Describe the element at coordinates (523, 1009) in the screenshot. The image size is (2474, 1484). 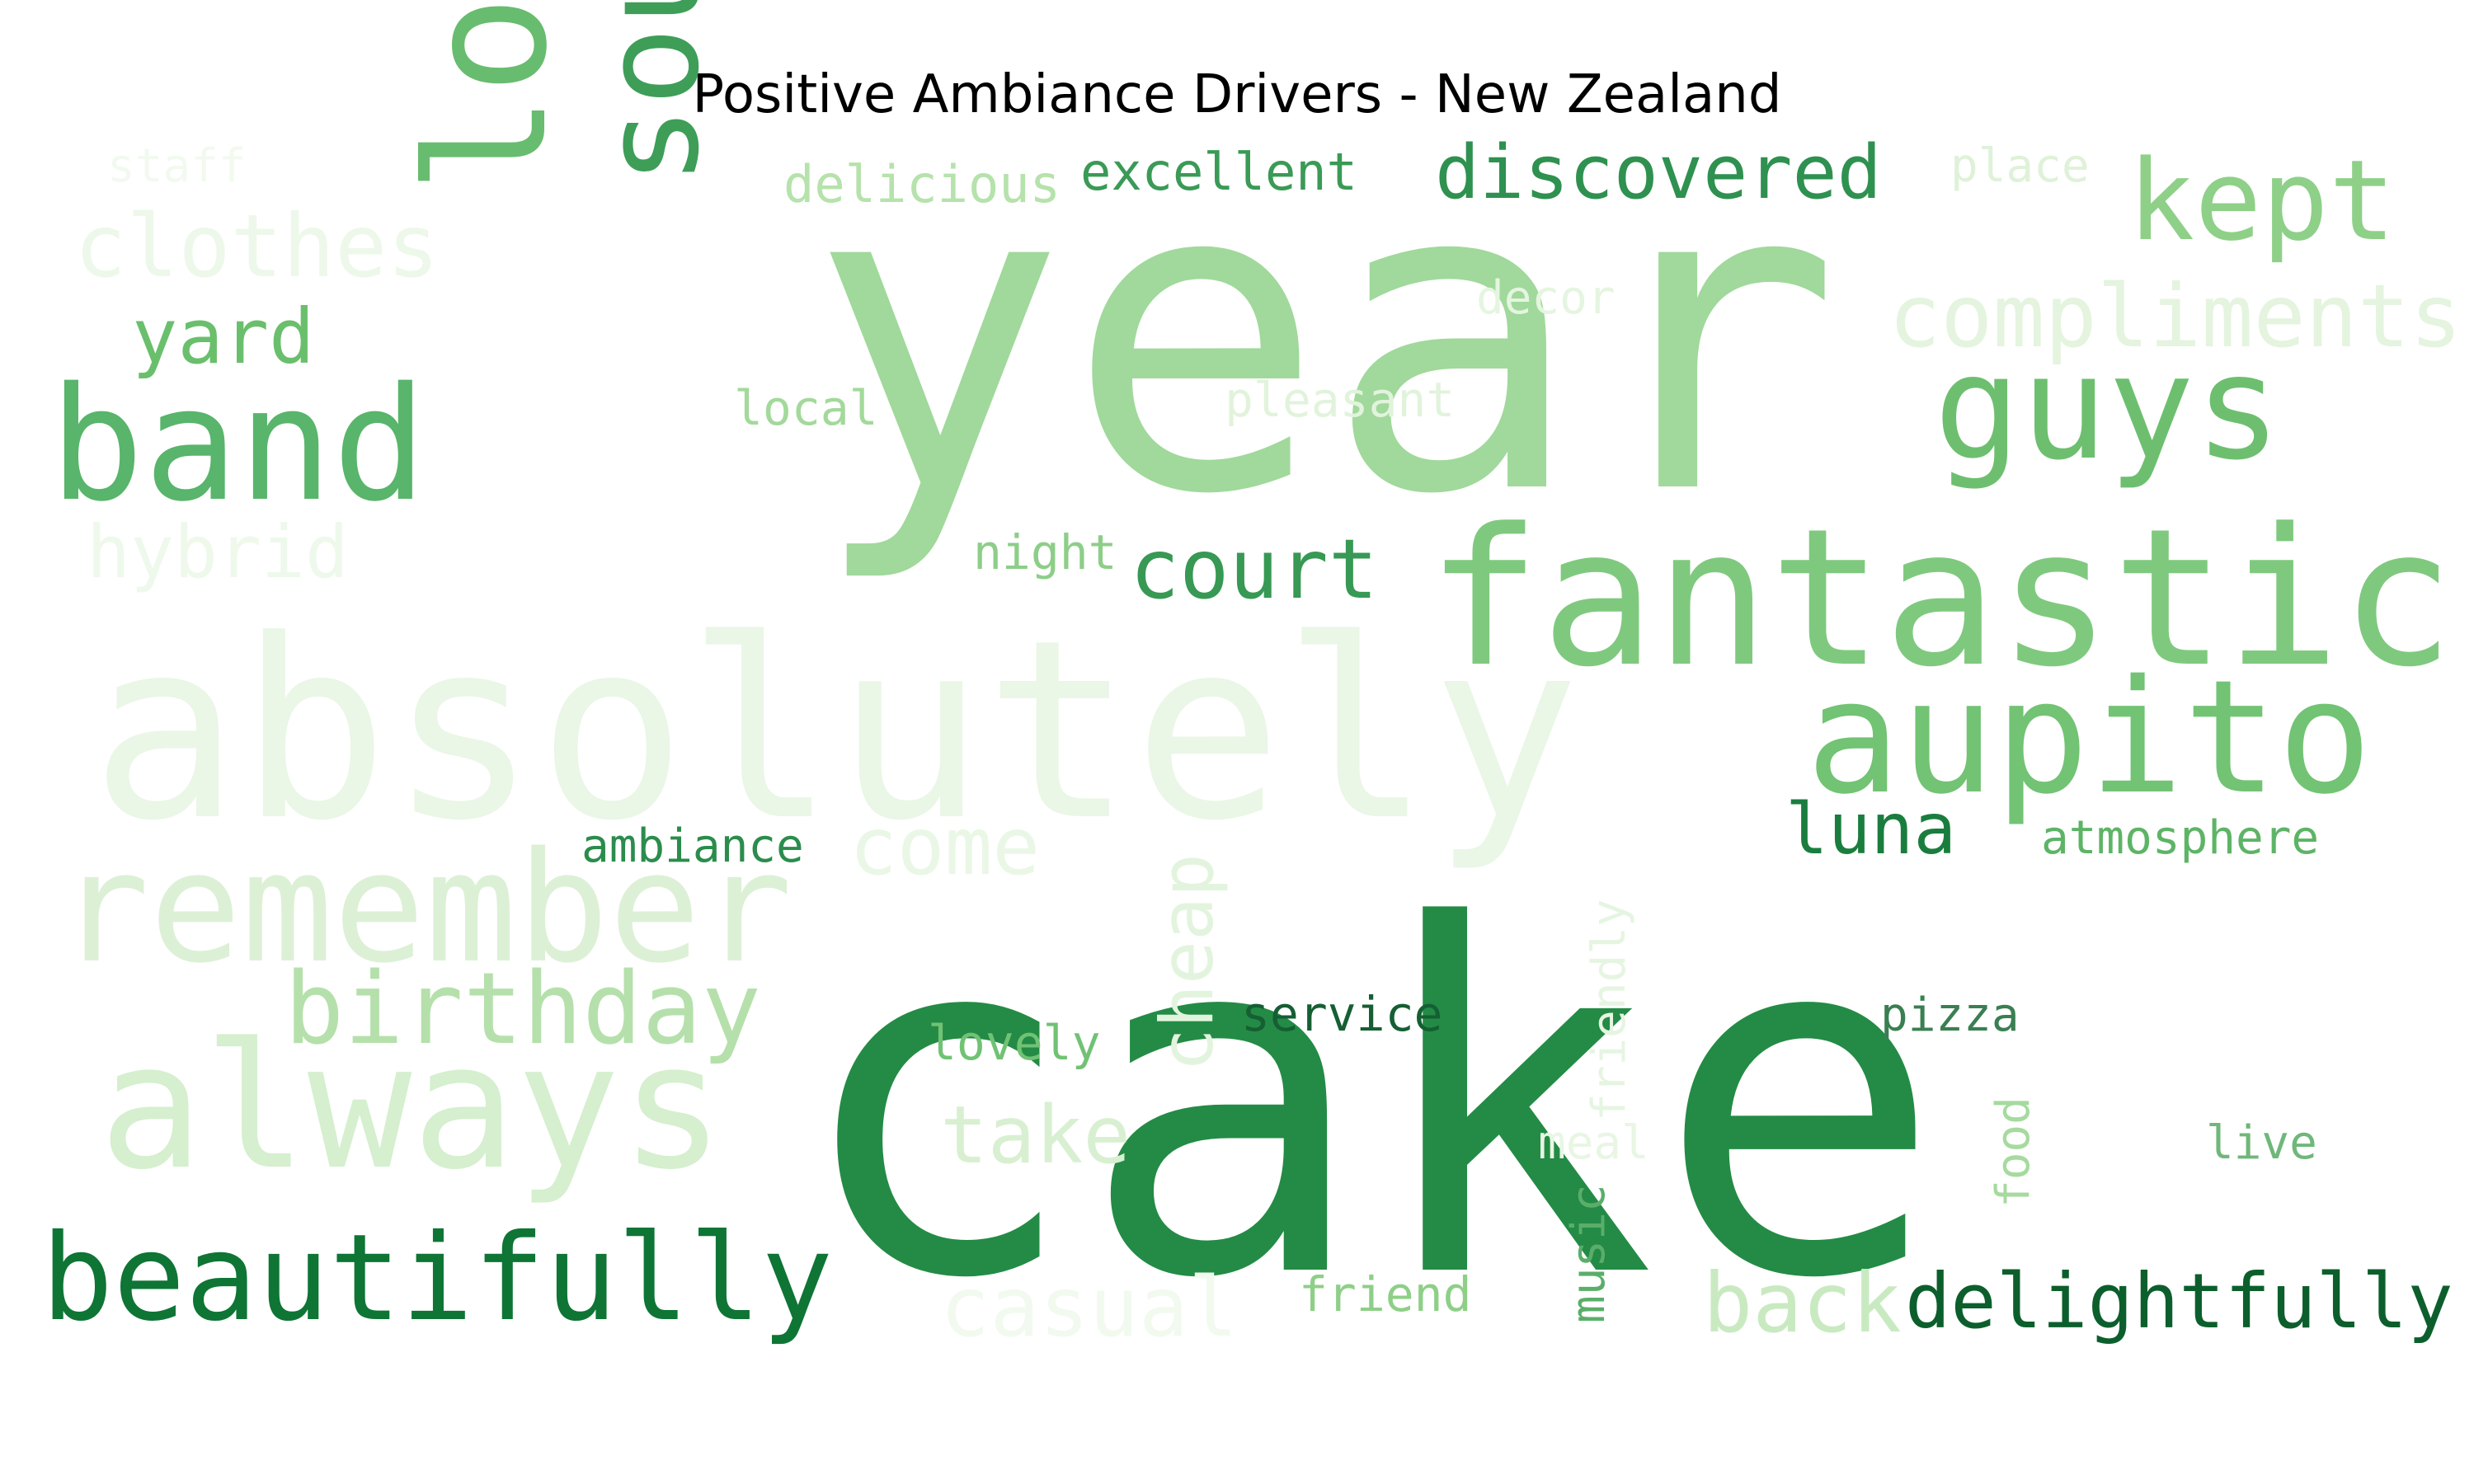
I see `word-birthday: birthday` at that location.